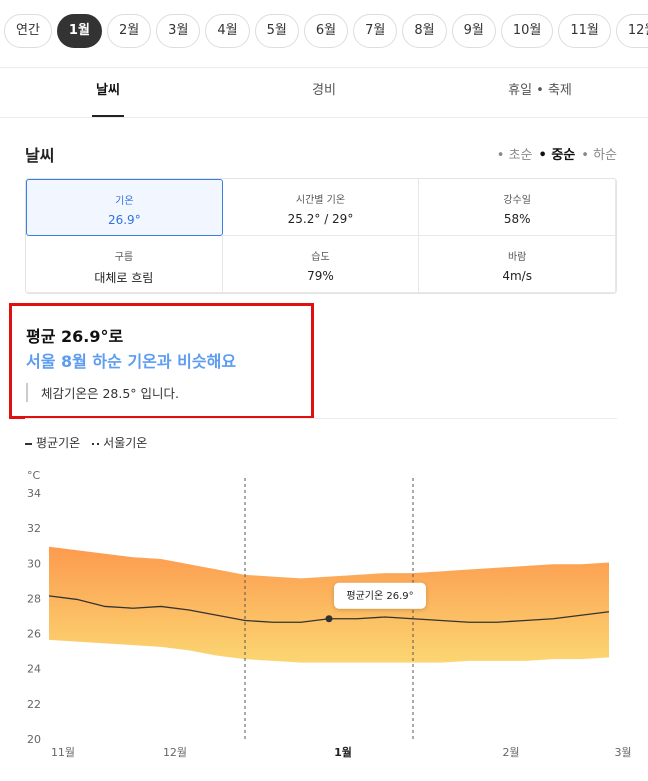 This screenshot has width=648, height=781. Describe the element at coordinates (599, 155) in the screenshot. I see `period-option: • 하순` at that location.